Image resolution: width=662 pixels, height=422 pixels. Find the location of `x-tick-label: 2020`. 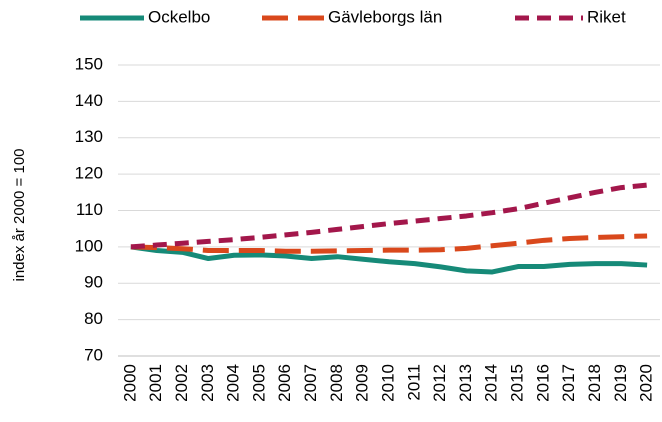

x-tick-label: 2020 is located at coordinates (646, 383).